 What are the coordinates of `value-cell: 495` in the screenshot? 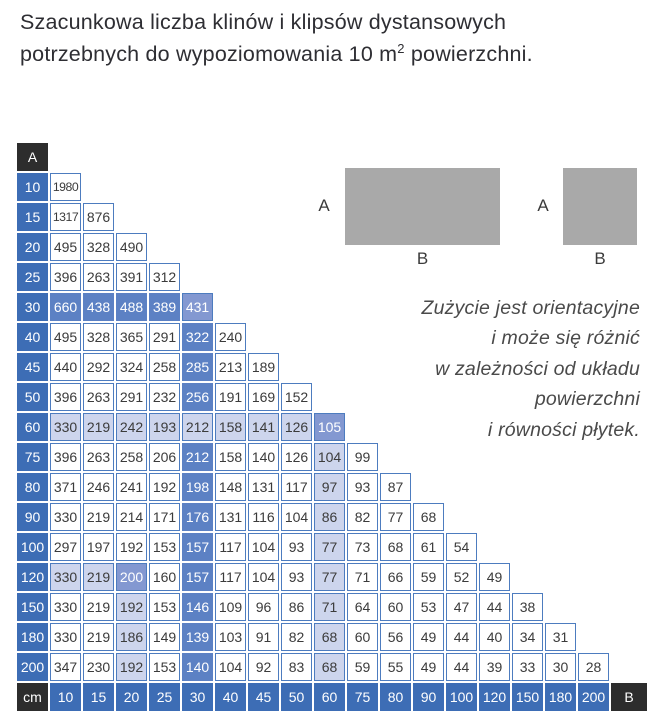 It's located at (65, 247).